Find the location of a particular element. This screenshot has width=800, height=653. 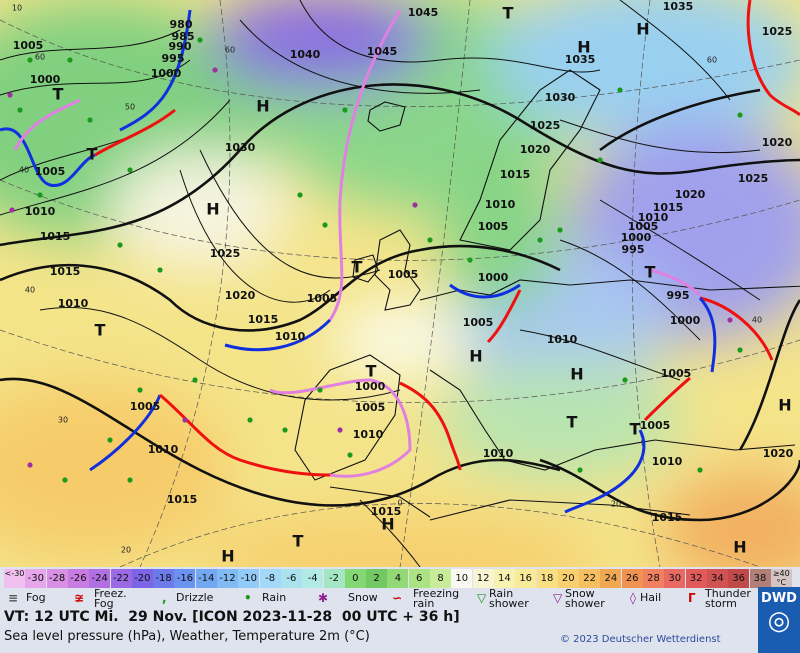

temperature-cell: -28 is located at coordinates (57, 578).